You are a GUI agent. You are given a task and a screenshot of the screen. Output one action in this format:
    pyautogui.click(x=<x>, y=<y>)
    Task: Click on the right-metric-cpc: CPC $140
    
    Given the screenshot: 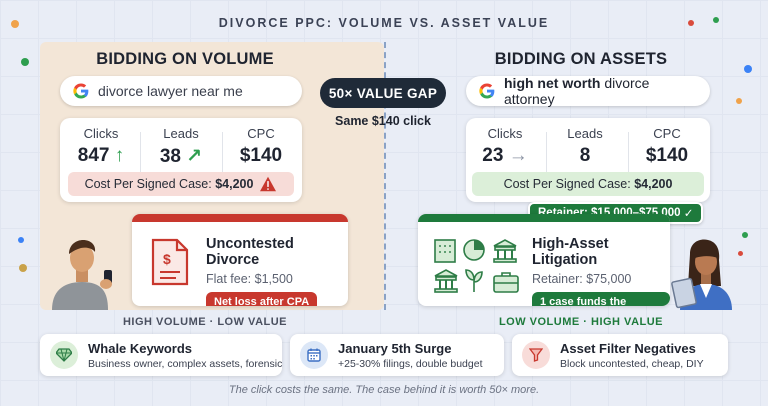 What is the action you would take?
    pyautogui.click(x=667, y=146)
    